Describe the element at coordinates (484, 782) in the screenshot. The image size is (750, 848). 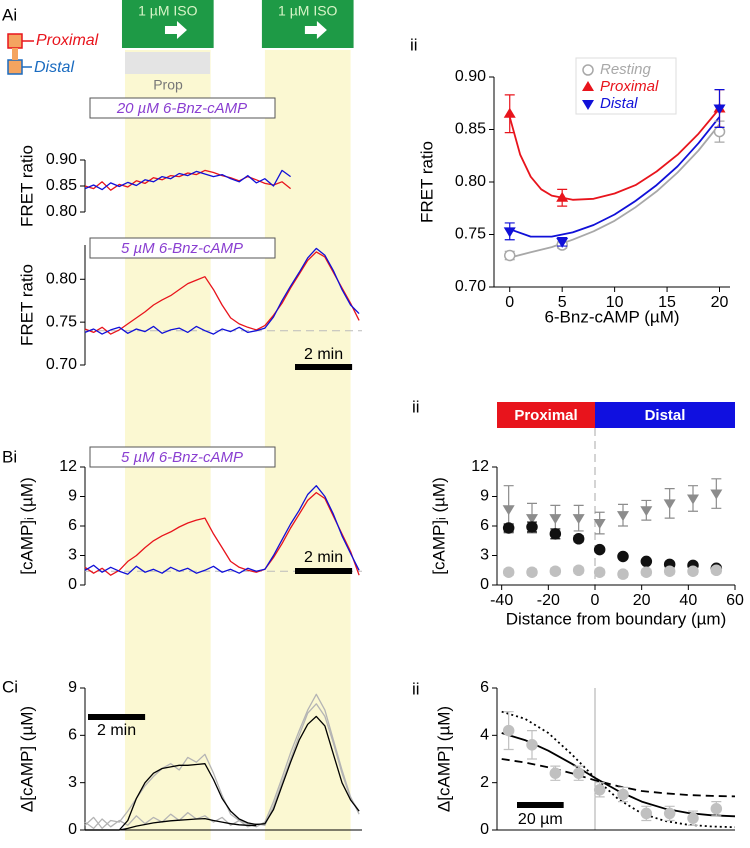
I see `y-tick-label: 2` at that location.